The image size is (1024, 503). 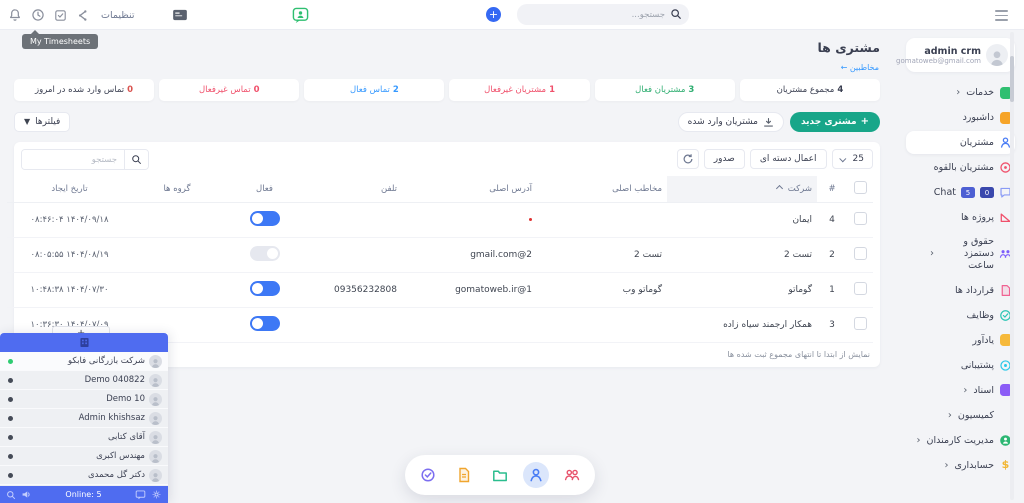 I want to click on chat-widget-header, so click(x=84, y=342).